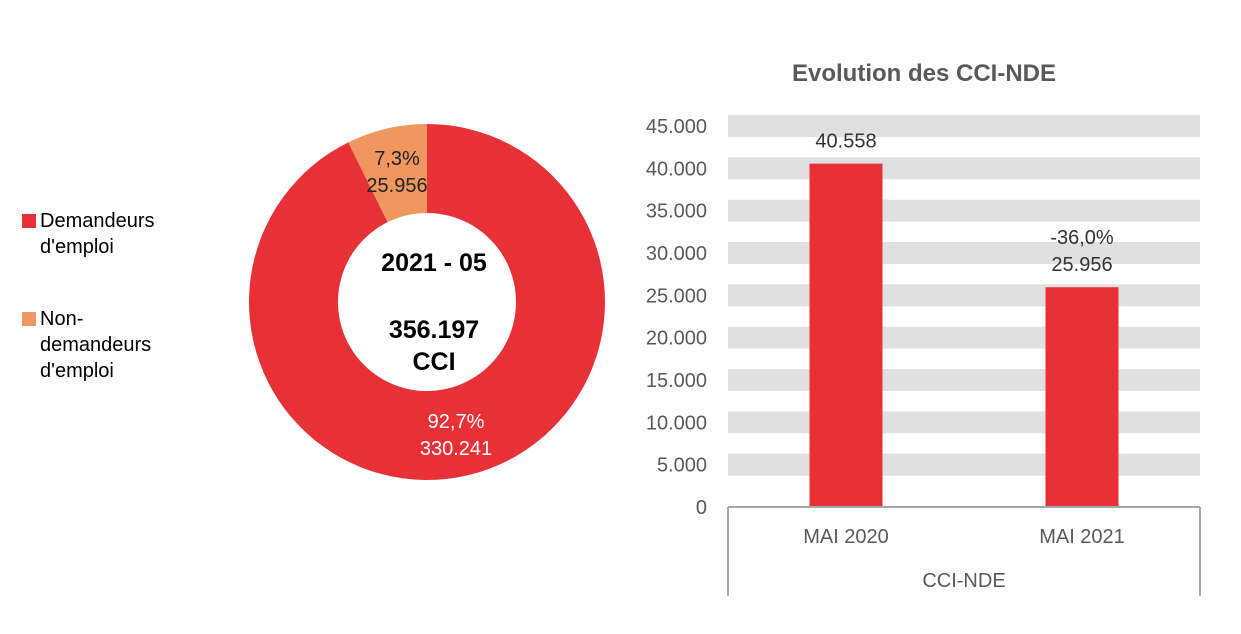 Image resolution: width=1241 pixels, height=634 pixels. I want to click on donut-center-text: 356.197, so click(434, 330).